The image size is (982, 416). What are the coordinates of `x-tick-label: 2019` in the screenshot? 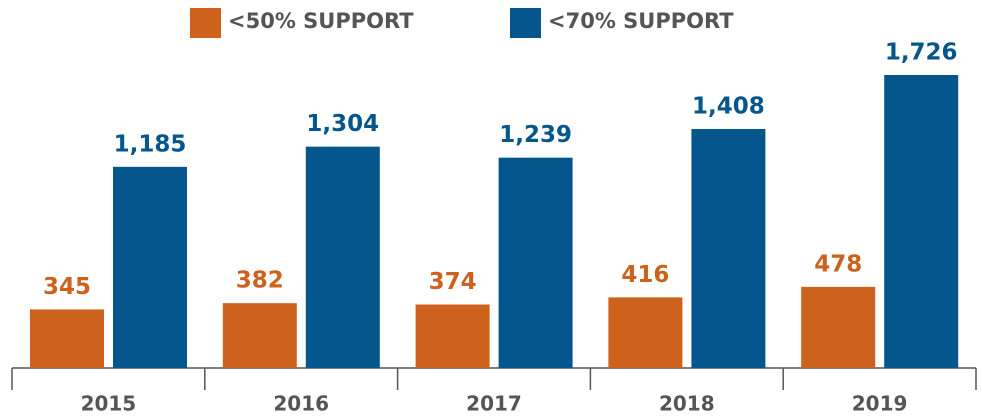 It's located at (880, 404).